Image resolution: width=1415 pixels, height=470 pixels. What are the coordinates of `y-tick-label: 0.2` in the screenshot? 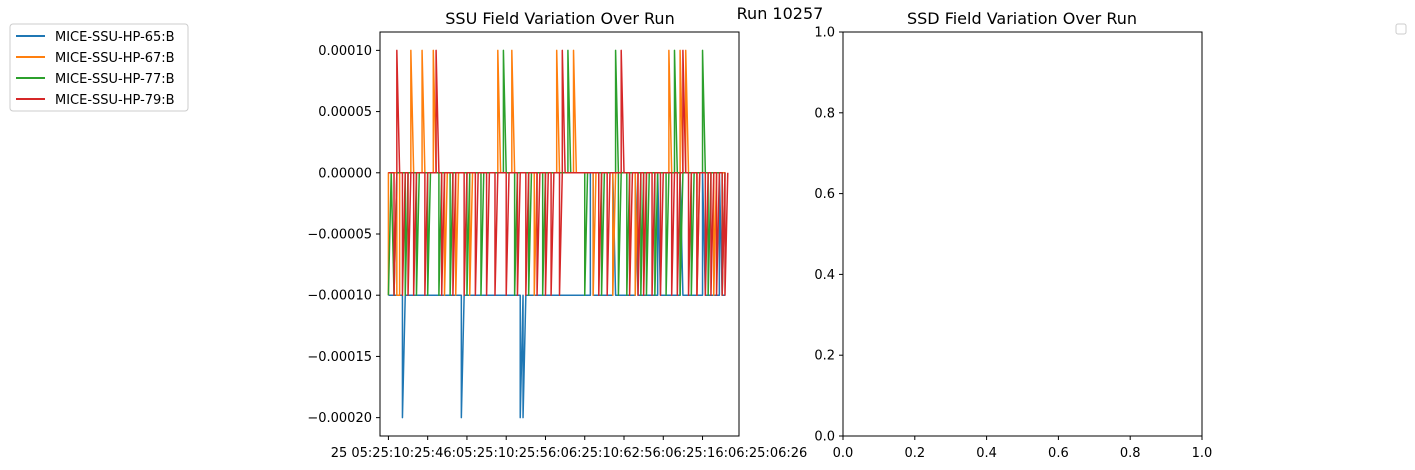 It's located at (824, 356).